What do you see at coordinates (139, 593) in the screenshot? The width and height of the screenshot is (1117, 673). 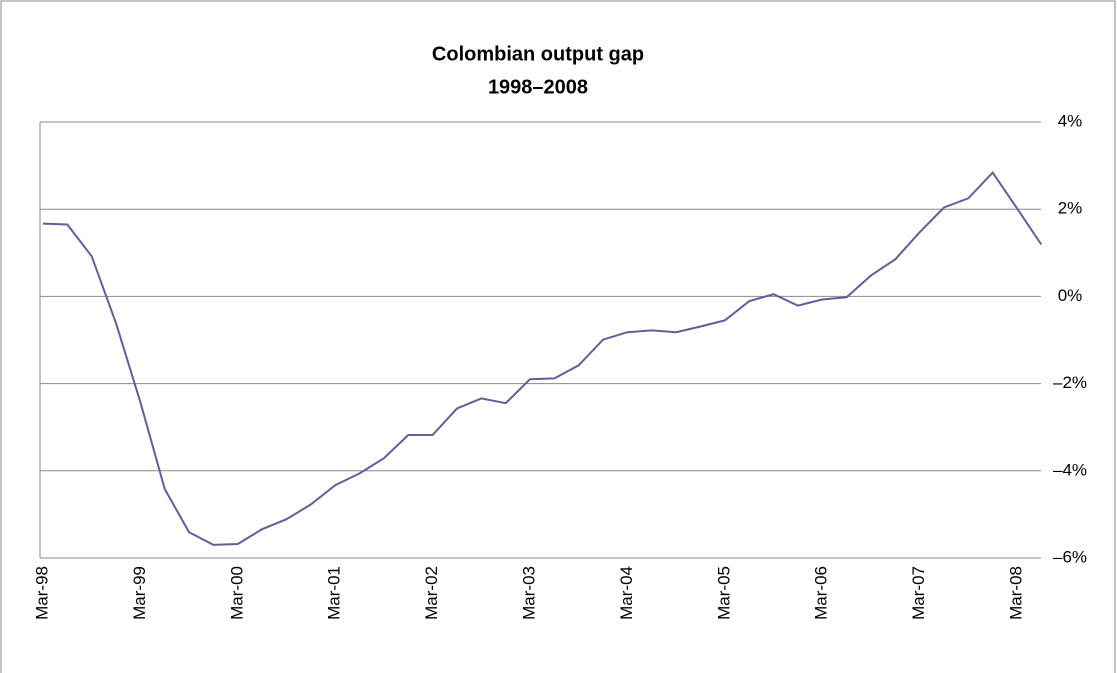 I see `x-tick-label: Mar-99` at bounding box center [139, 593].